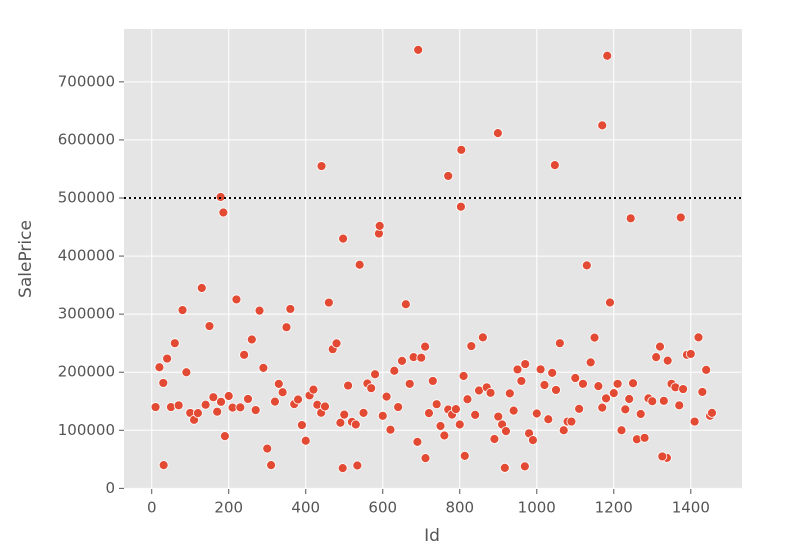 This screenshot has height=553, width=786. I want to click on y-tick-label: 500000, so click(86, 197).